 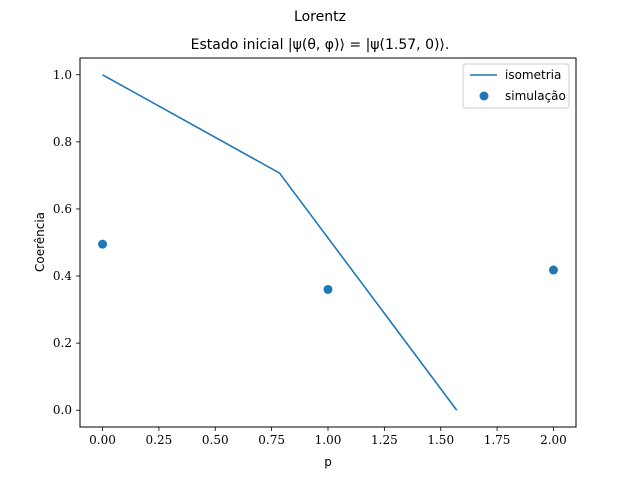 What do you see at coordinates (271, 440) in the screenshot?
I see `x-tick-label: 0.75` at bounding box center [271, 440].